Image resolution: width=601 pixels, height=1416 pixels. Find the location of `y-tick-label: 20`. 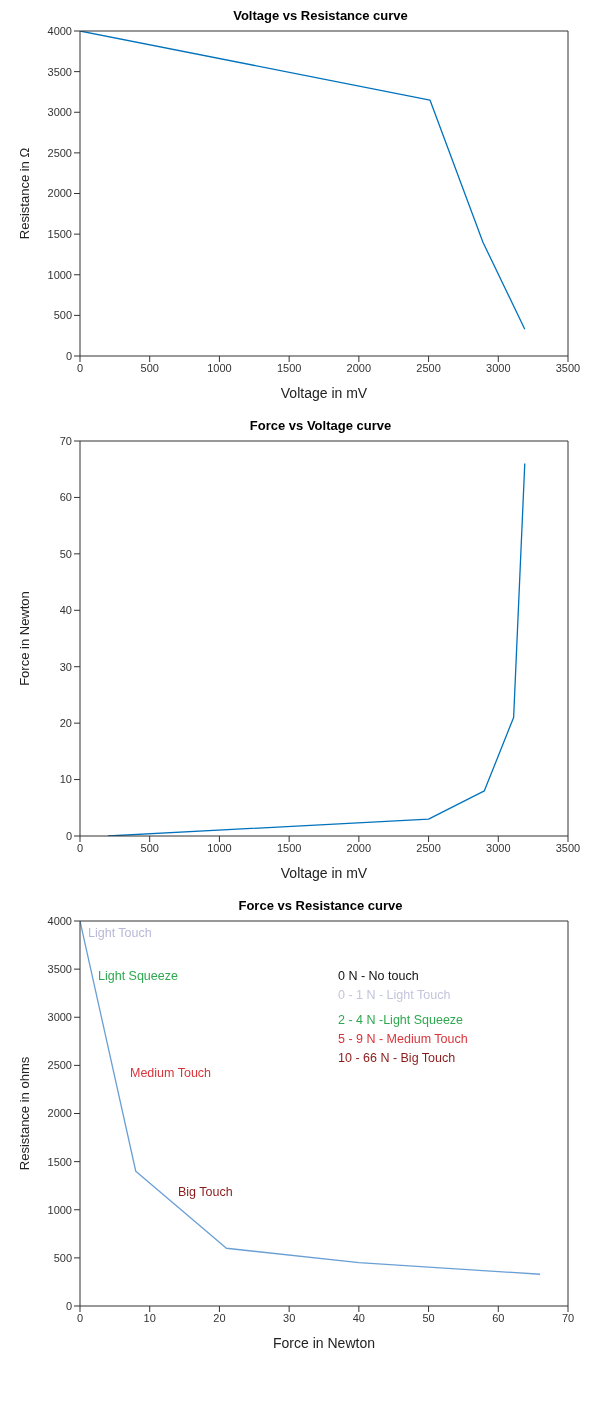

y-tick-label: 20 is located at coordinates (65, 723).